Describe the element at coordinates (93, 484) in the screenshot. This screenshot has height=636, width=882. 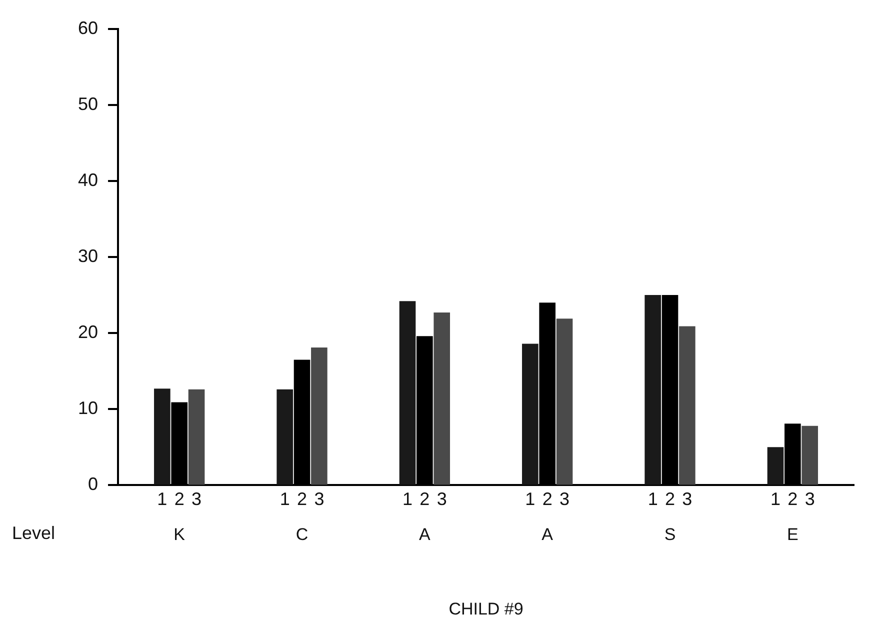
I see `y-tick-label: 0` at that location.